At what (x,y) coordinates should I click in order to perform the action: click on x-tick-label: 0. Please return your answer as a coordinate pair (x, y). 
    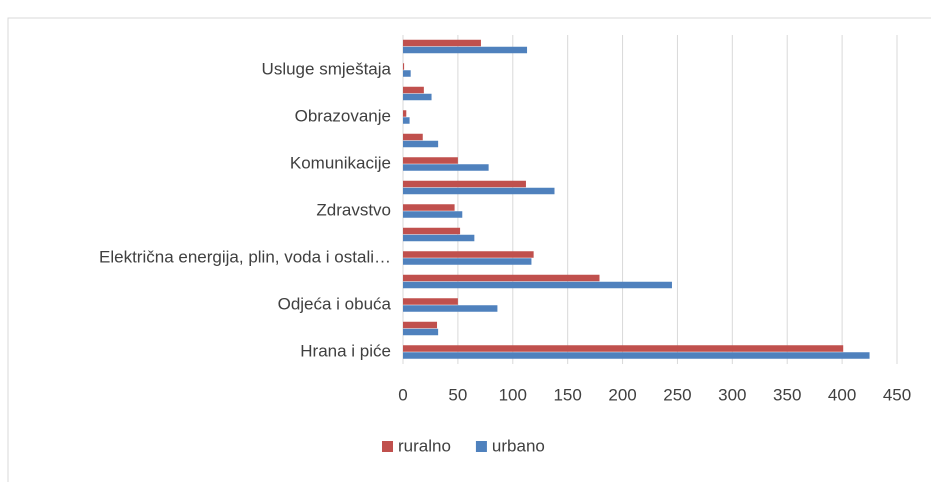
    Looking at the image, I should click on (402, 394).